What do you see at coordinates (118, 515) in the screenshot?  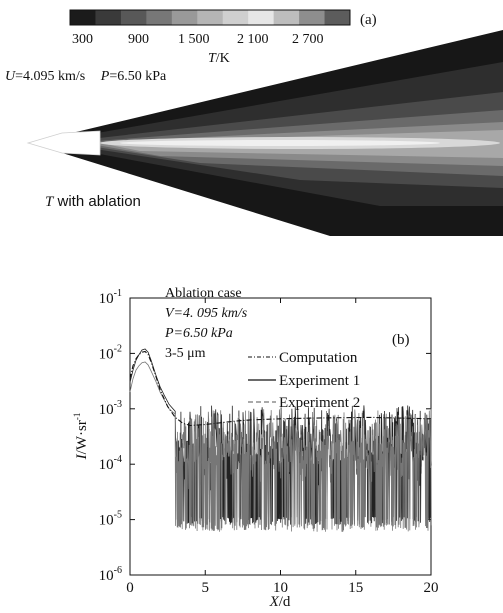 I see `y-tick-exponent: -5` at bounding box center [118, 515].